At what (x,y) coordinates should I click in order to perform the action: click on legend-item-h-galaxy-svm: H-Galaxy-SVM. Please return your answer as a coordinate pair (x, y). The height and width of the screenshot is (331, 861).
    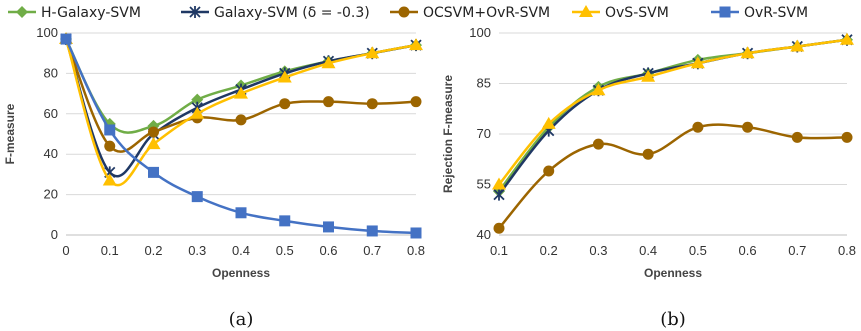
    Looking at the image, I should click on (74, 13).